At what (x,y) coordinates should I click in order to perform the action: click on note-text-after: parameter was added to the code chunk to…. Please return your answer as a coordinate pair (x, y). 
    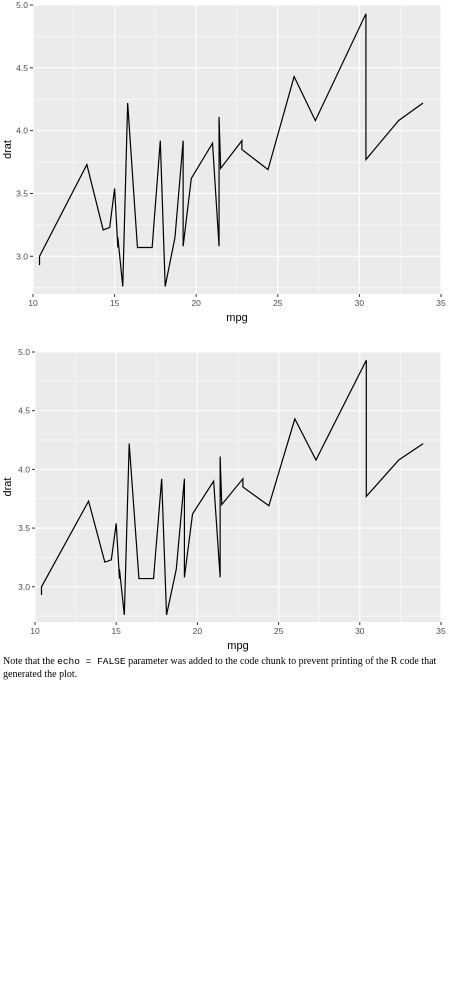
    Looking at the image, I should click on (220, 668).